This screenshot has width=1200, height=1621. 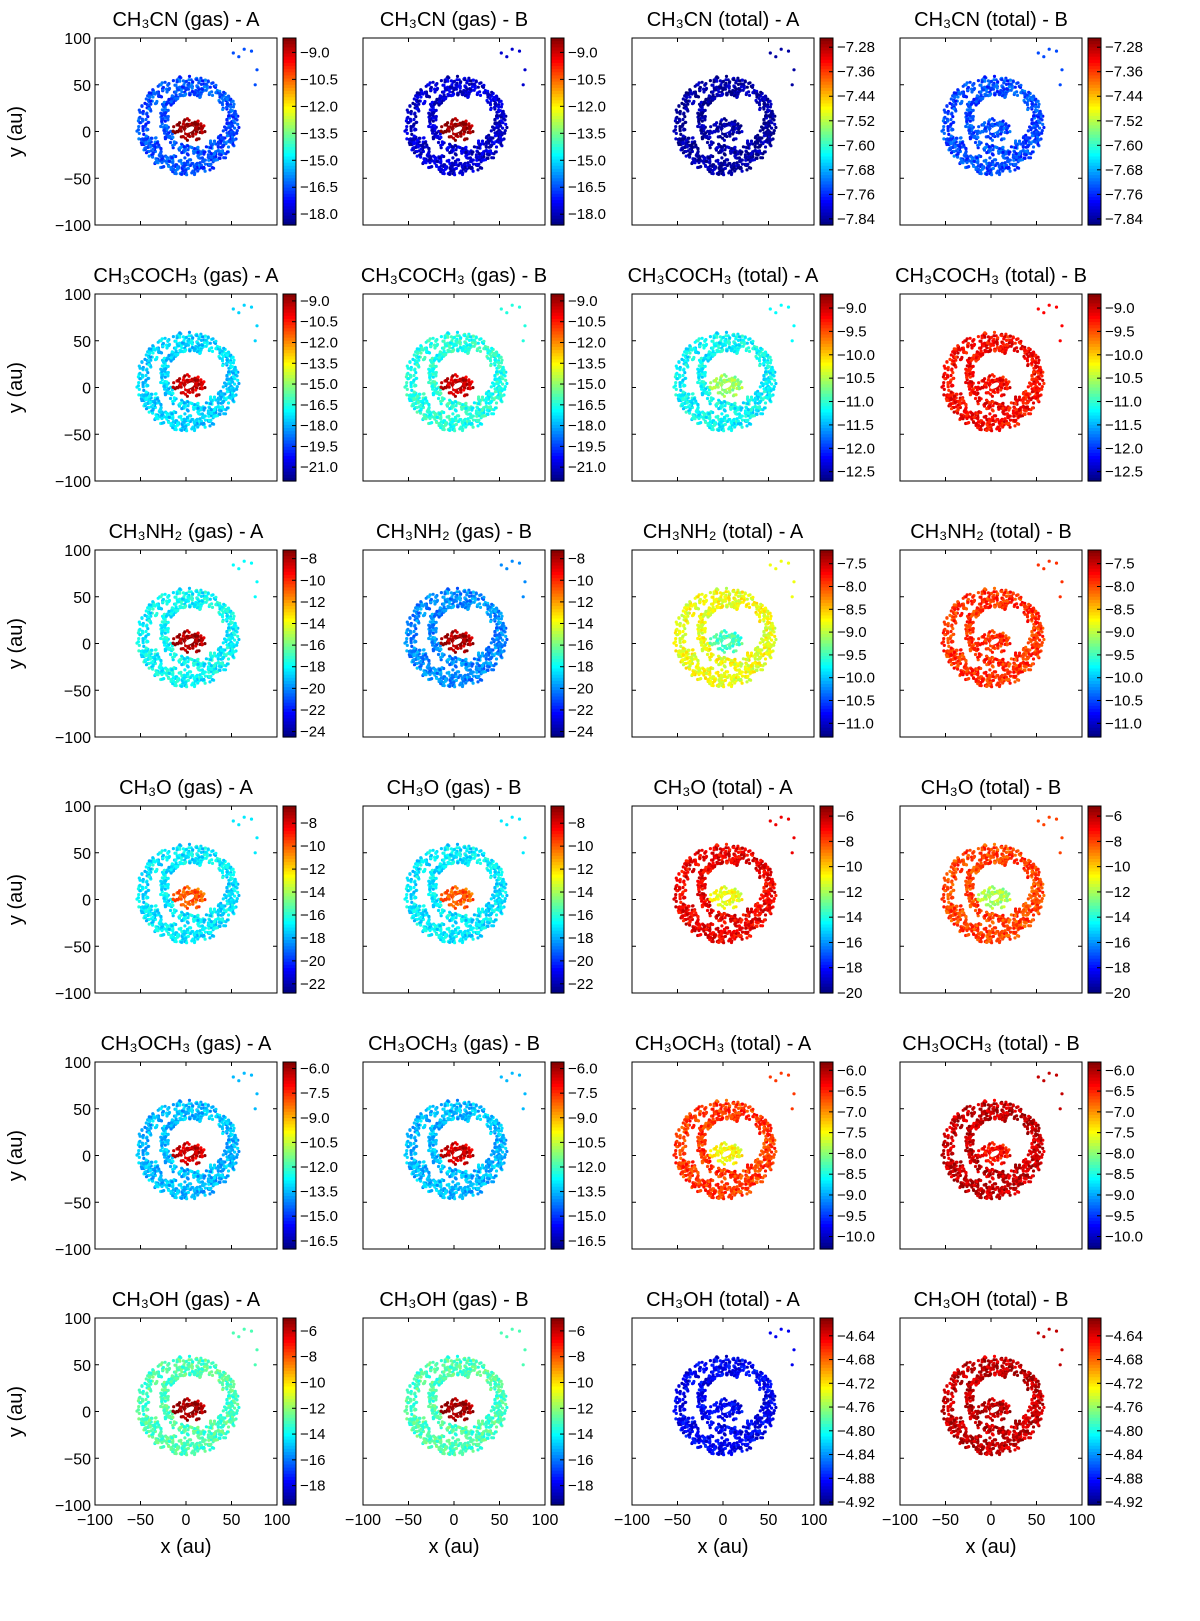 I want to click on colorbar-tick-label: −7.76, so click(x=856, y=194).